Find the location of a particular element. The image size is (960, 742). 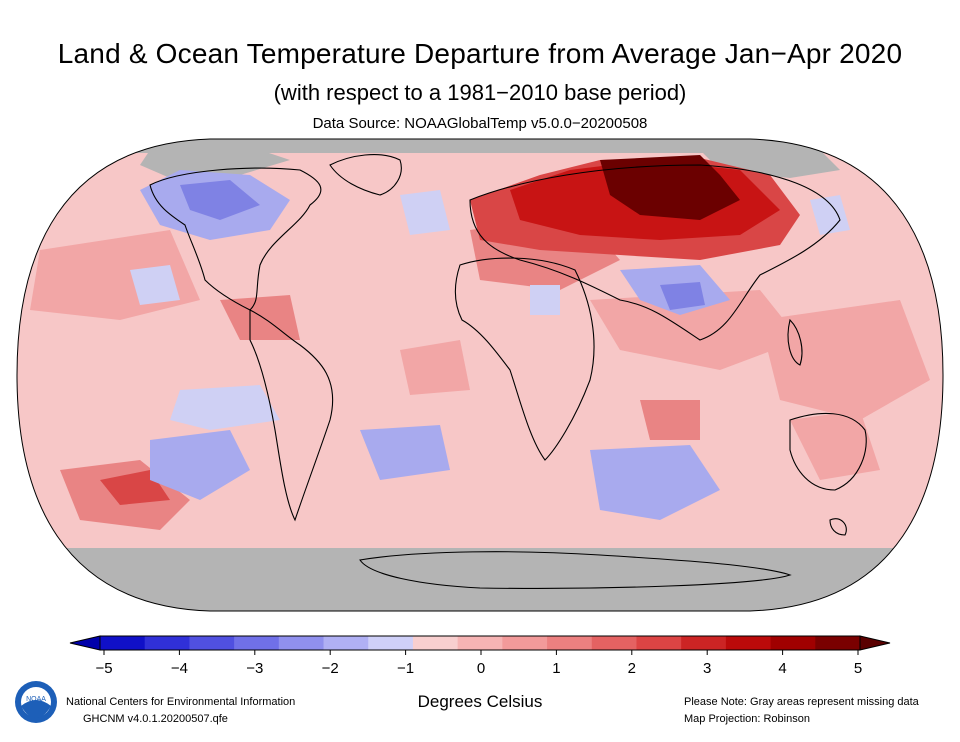

cool-ne-pacific is located at coordinates (155, 285).